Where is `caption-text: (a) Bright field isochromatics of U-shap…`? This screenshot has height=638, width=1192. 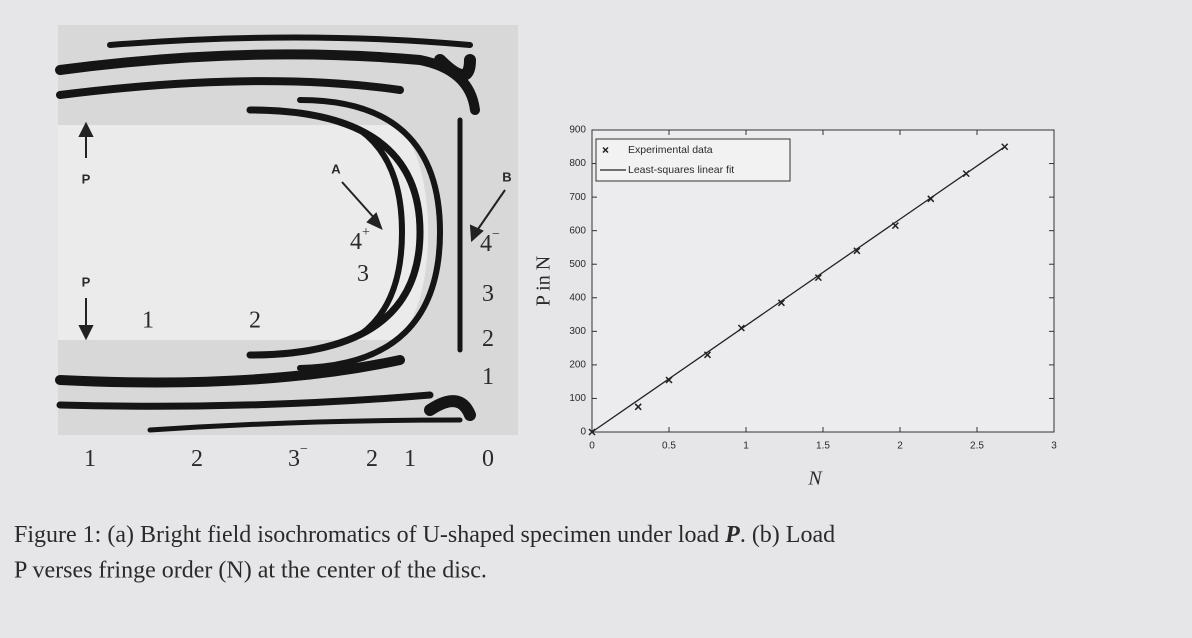
caption-text: (a) Bright field isochromatics of U-shap… is located at coordinates (413, 535).